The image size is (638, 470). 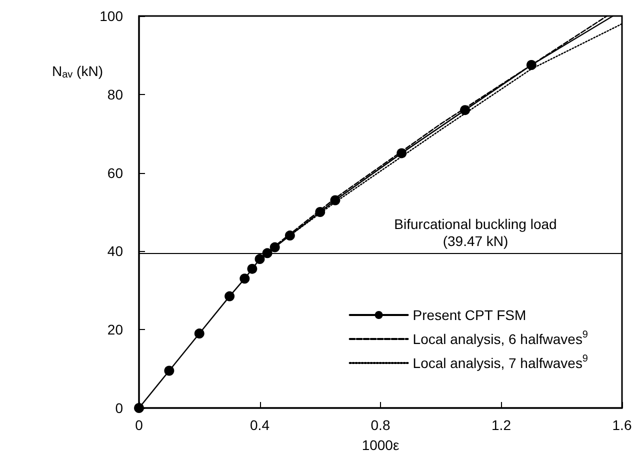 I want to click on x-axis-title: 1000ε, so click(x=381, y=445).